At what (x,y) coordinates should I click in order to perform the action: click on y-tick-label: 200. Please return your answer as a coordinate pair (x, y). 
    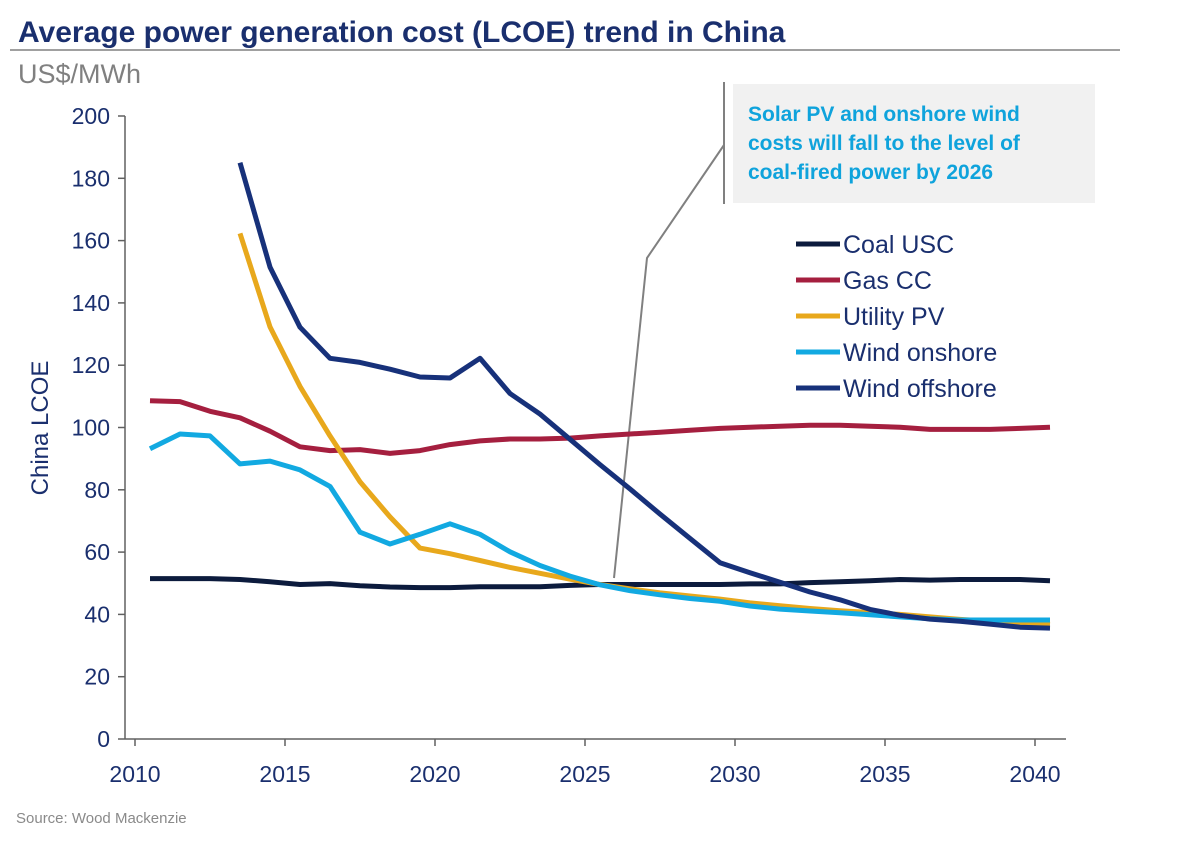
    Looking at the image, I should click on (91, 116).